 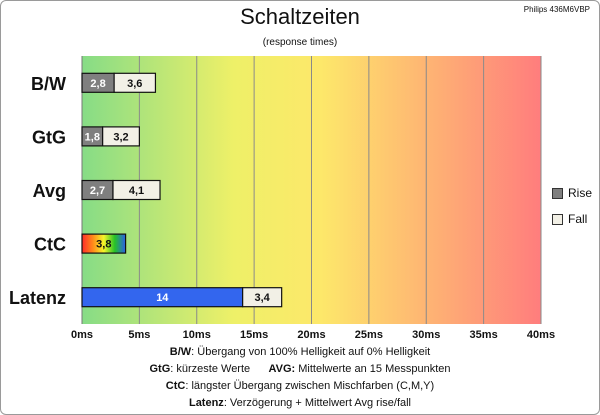 I want to click on bar-value-label: 3,4, so click(x=263, y=298).